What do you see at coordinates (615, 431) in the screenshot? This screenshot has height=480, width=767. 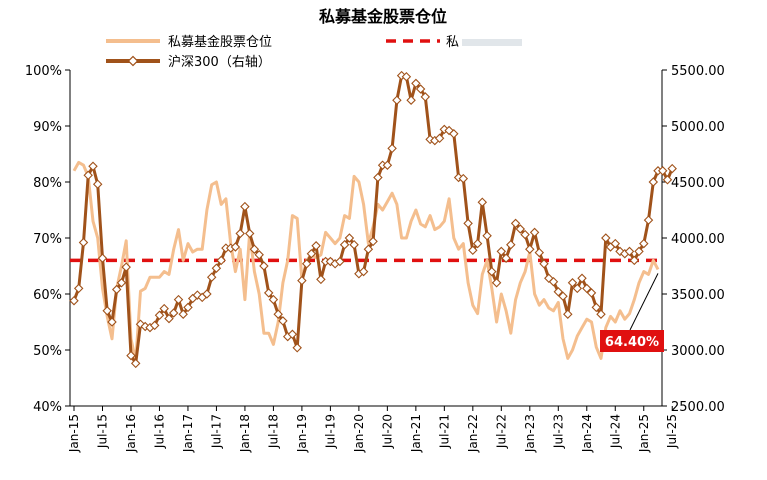 I see `x-tick-label: Jul-24` at bounding box center [615, 431].